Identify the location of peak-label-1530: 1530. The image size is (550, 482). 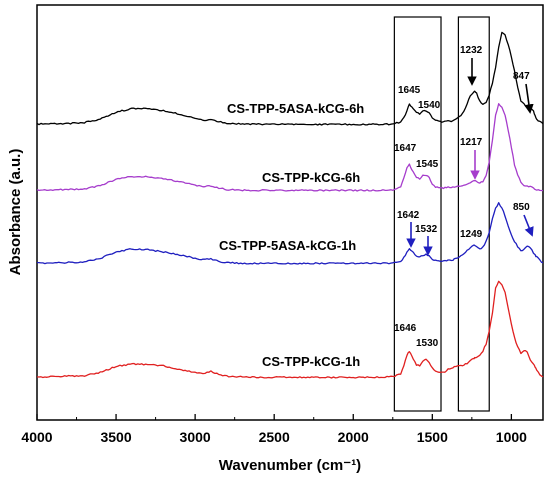
(427, 343).